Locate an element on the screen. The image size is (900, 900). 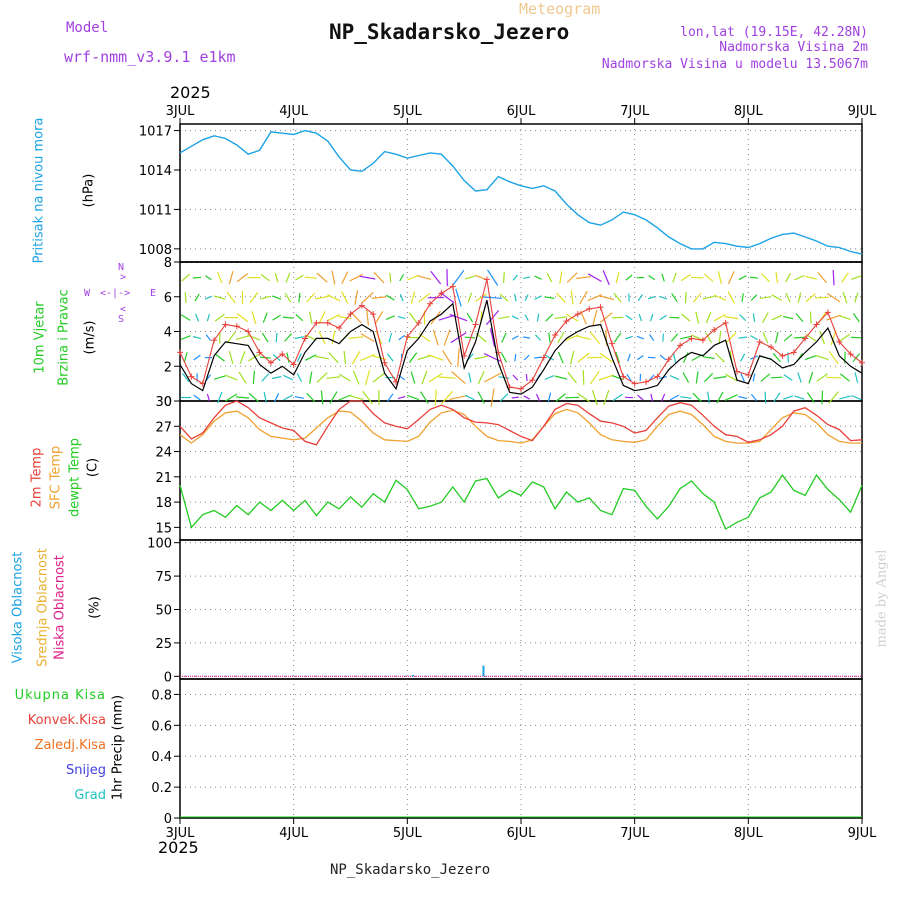
x-tick-label-top: 7JUL is located at coordinates (635, 111).